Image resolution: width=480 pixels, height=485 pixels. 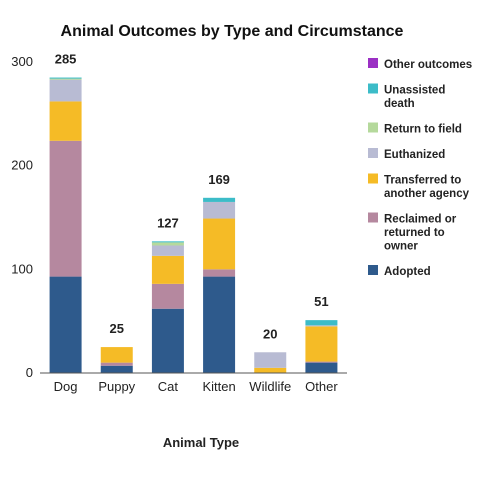 I want to click on bar-segment-dog-euthanized, so click(x=65, y=90).